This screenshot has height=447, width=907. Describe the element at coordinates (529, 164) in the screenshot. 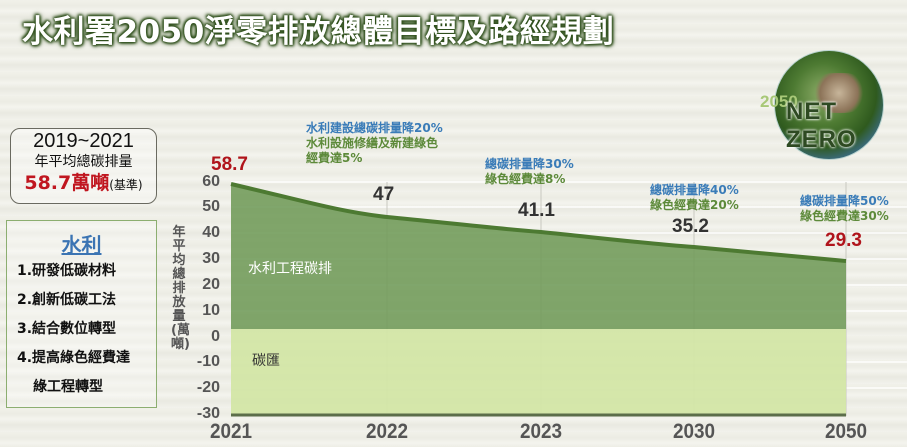

I see `annotation-reduction: 總碳排量降30%` at that location.